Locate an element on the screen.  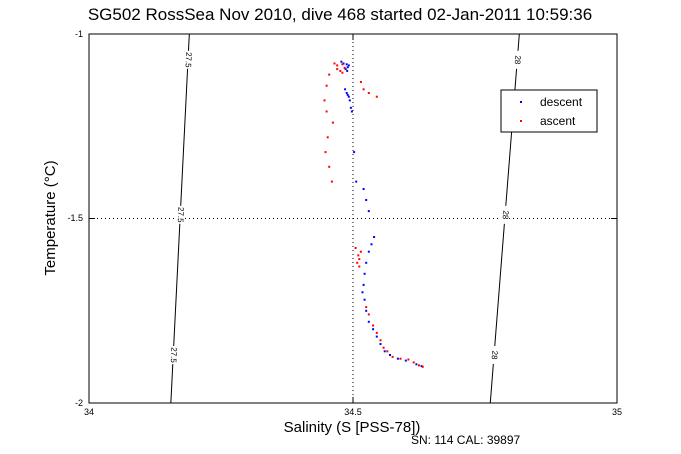
x-tick-label: 34 is located at coordinates (89, 412).